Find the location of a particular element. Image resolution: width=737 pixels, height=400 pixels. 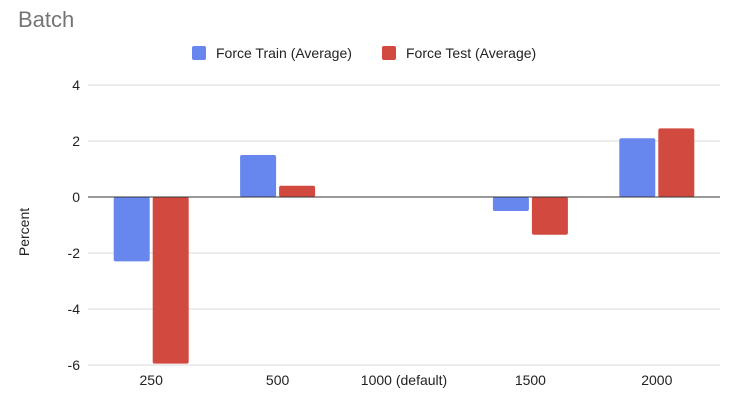

x-tick-label: 500 is located at coordinates (278, 380).